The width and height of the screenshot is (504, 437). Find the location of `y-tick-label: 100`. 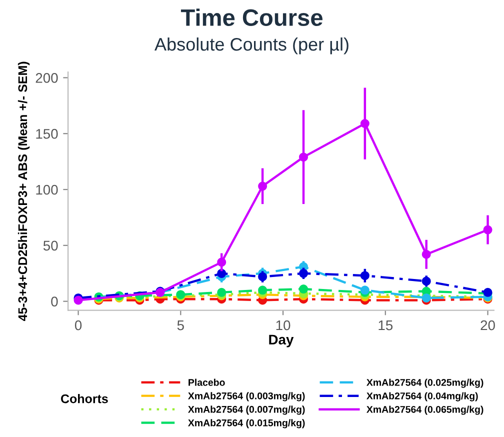

y-tick-label: 100 is located at coordinates (47, 189).